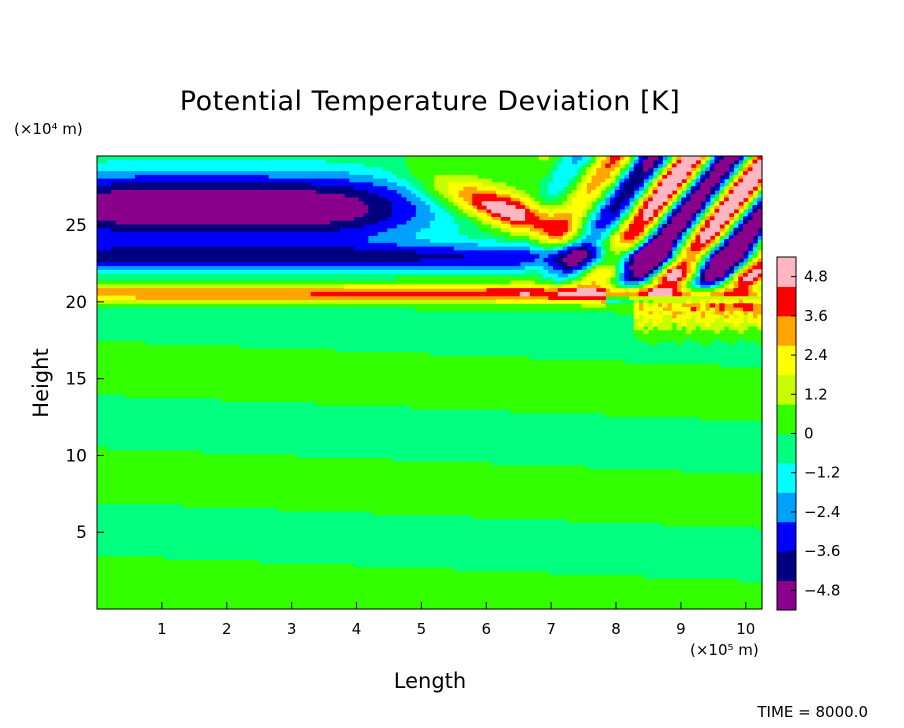  Describe the element at coordinates (816, 316) in the screenshot. I see `colorbar-tick-label: 3.6` at that location.